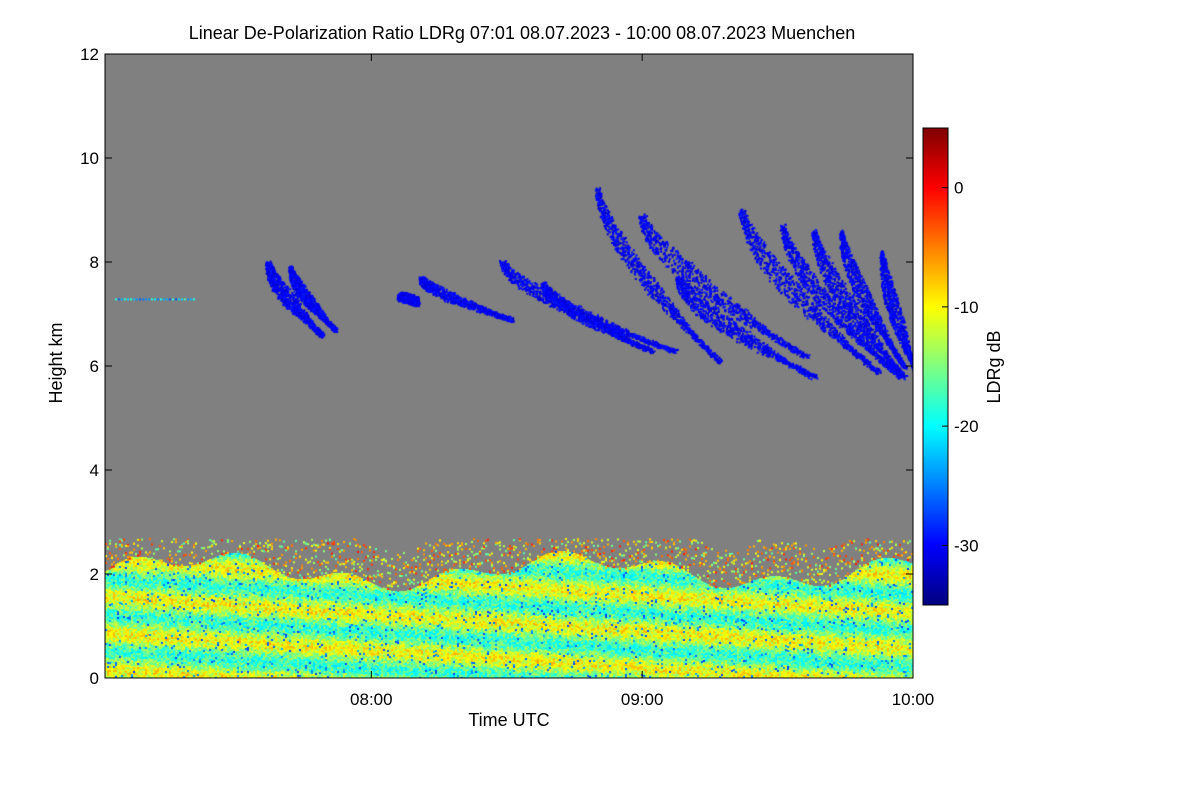 The height and width of the screenshot is (800, 1200). Describe the element at coordinates (966, 426) in the screenshot. I see `colorbar-tick-label: -20` at that location.